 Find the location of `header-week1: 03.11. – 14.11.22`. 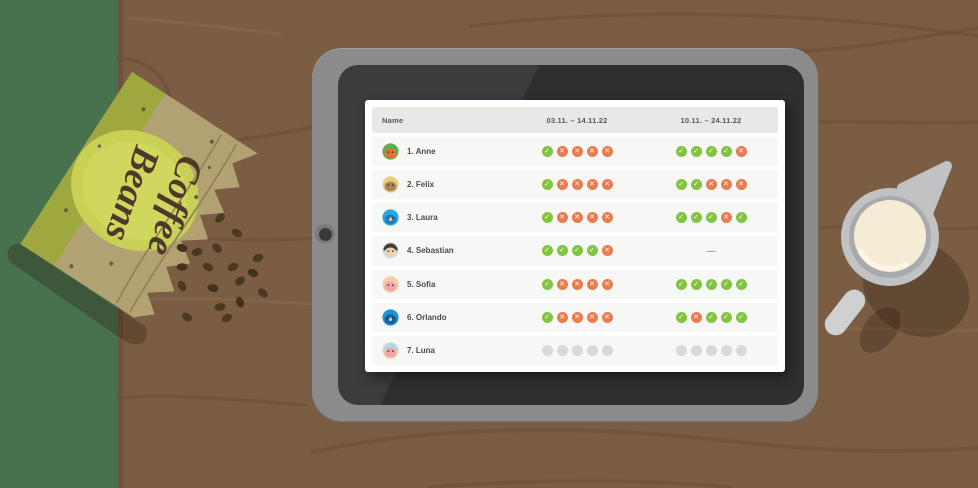

header-week1: 03.11. – 14.11.22 is located at coordinates (577, 120).